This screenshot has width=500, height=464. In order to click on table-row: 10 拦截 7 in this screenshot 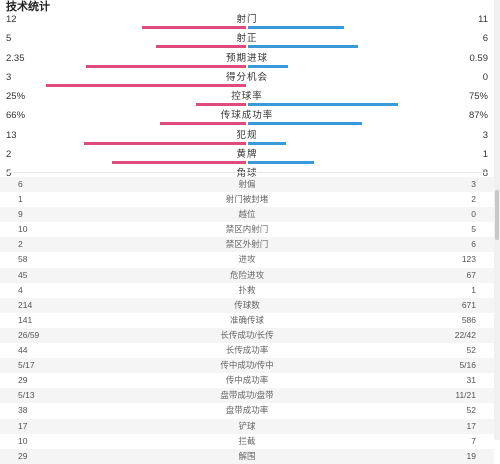, I will do `click(247, 441)`.